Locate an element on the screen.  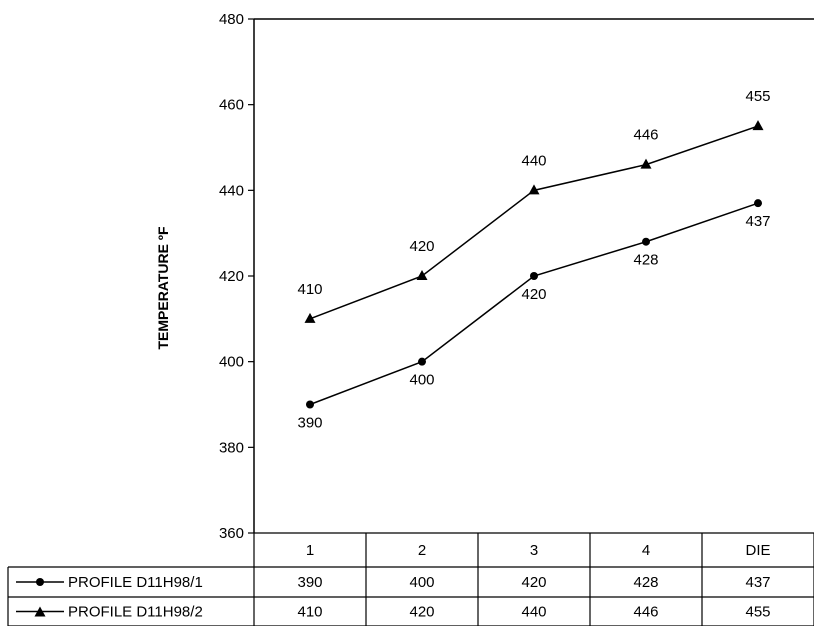
data-label: 390 is located at coordinates (309, 423).